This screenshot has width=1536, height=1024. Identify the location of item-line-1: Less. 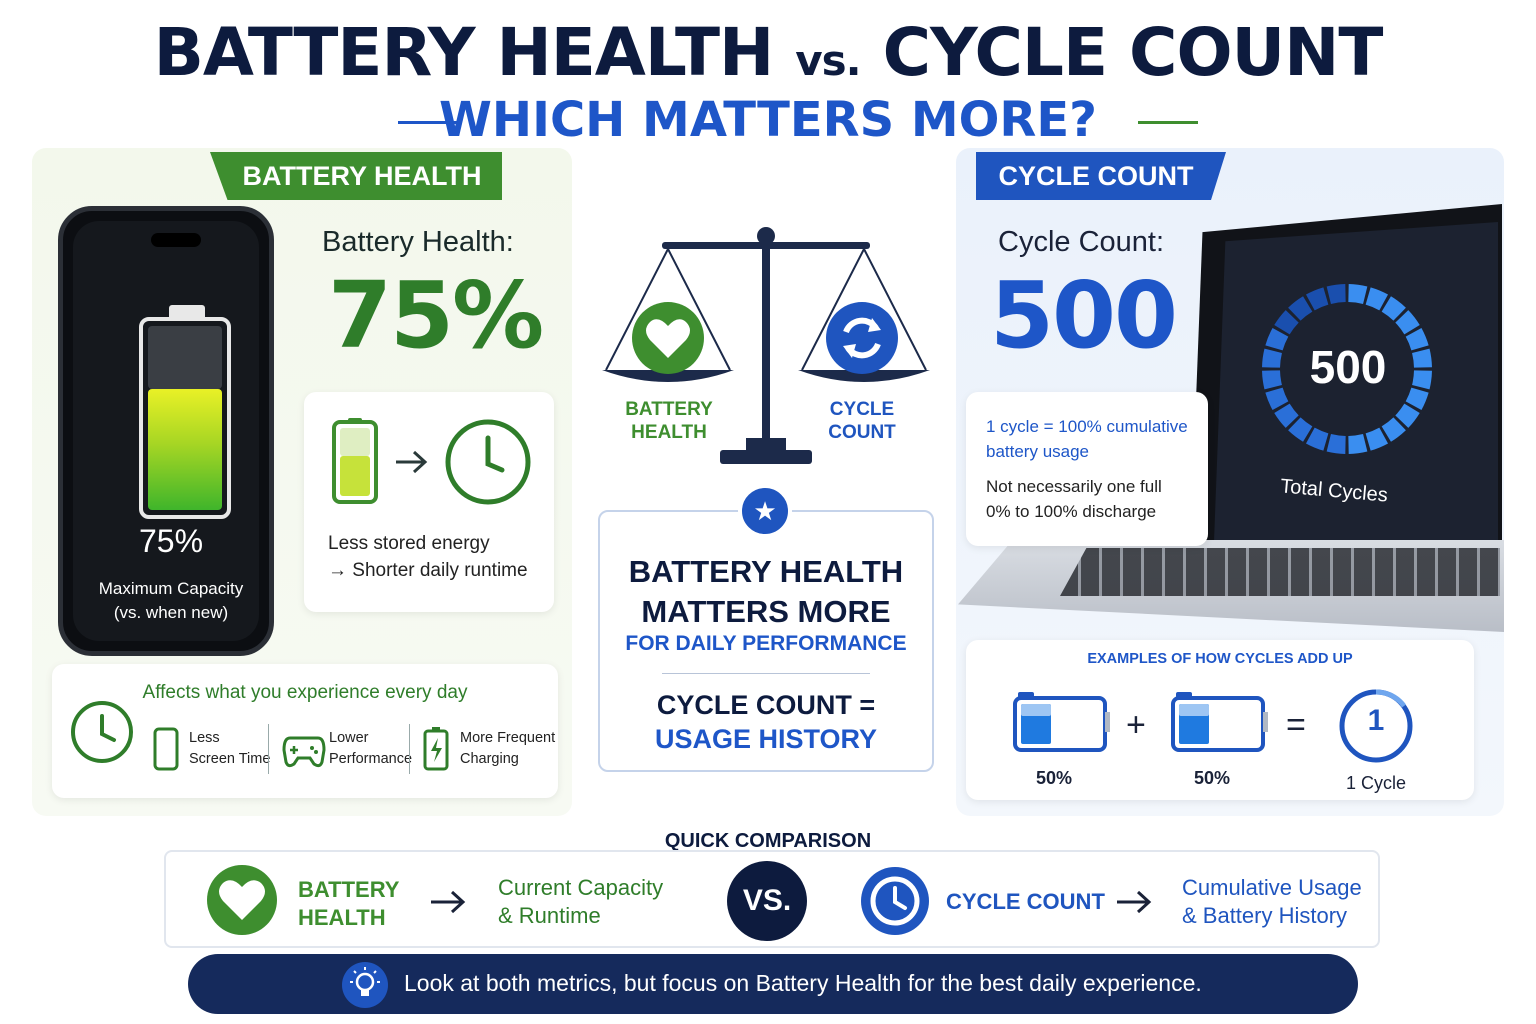
(204, 738).